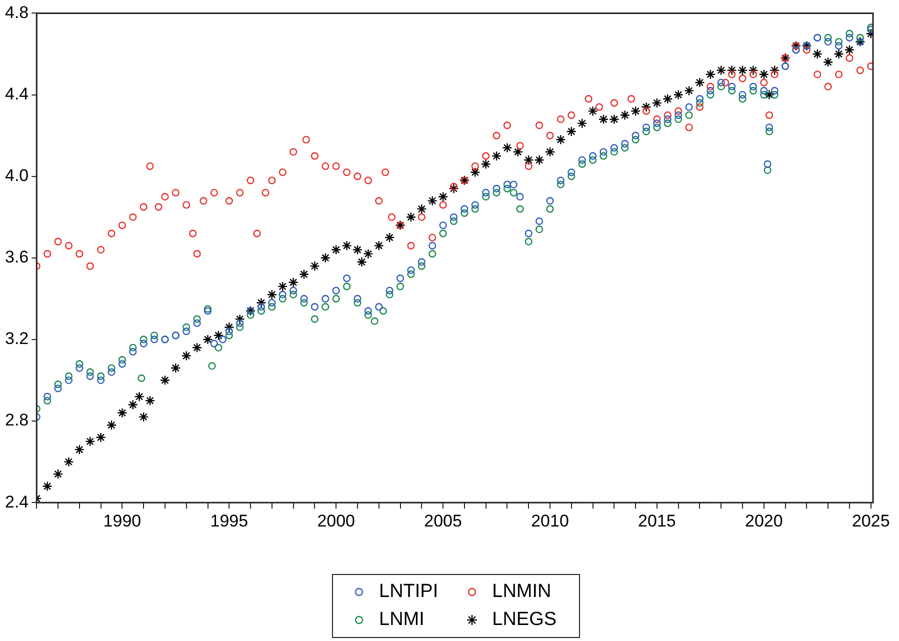 The image size is (899, 641). I want to click on x-tick-label: 2020, so click(763, 520).